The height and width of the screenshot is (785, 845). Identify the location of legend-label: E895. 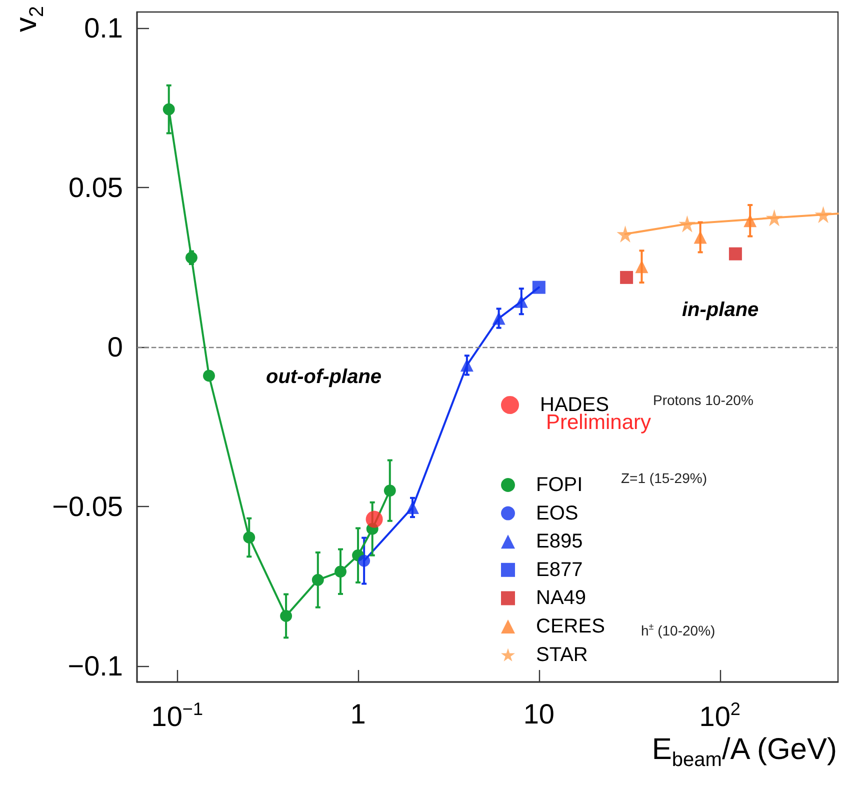
(559, 541).